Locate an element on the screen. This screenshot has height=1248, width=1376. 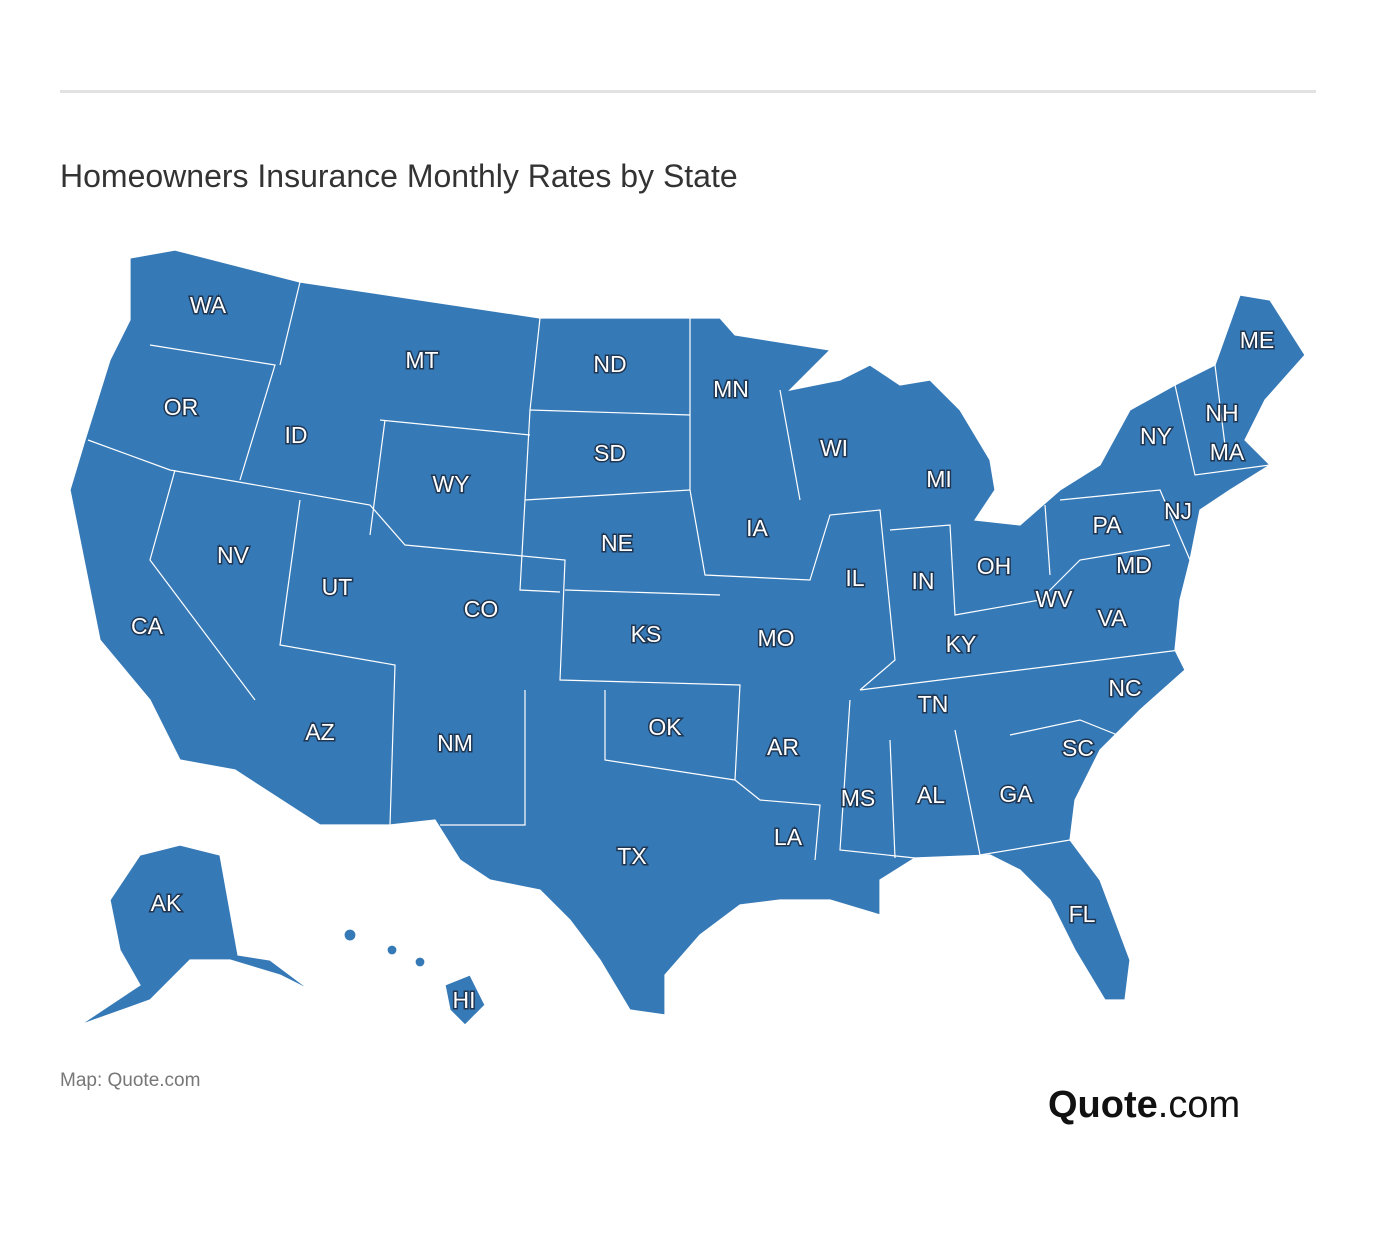
state-label: NC is located at coordinates (1124, 688).